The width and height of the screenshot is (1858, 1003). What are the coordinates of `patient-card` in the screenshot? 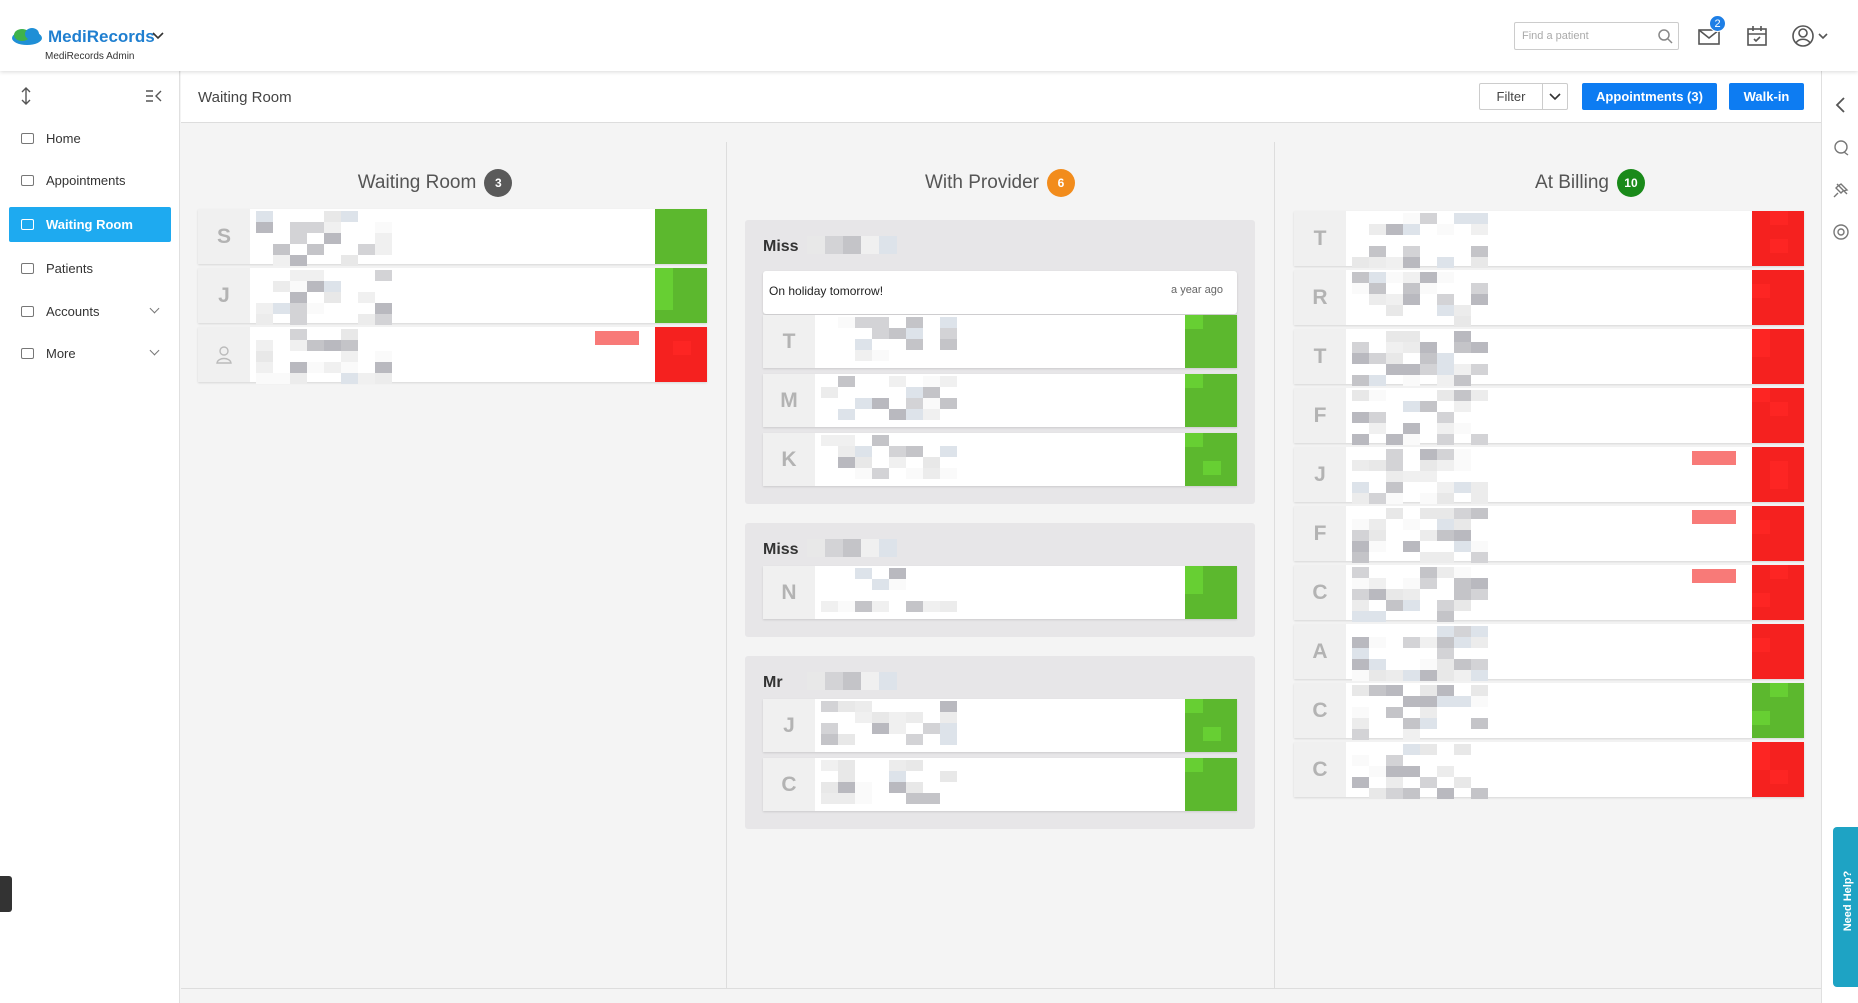 It's located at (452, 355).